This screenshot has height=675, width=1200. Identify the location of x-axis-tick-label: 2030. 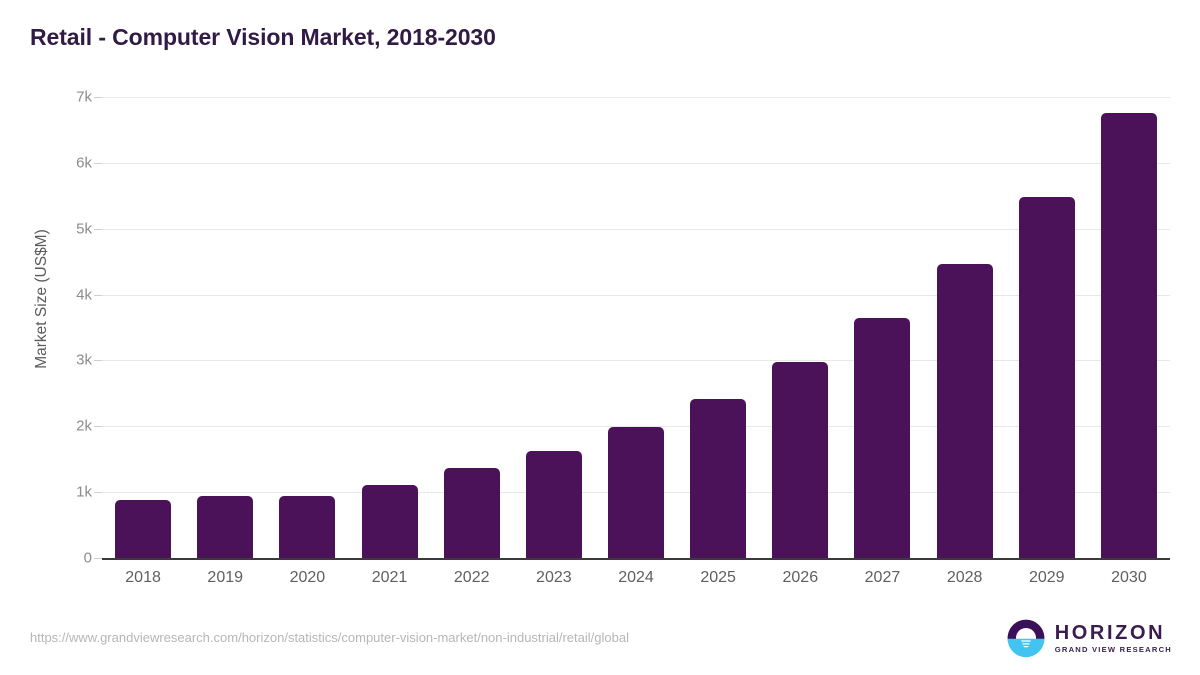
(1129, 577).